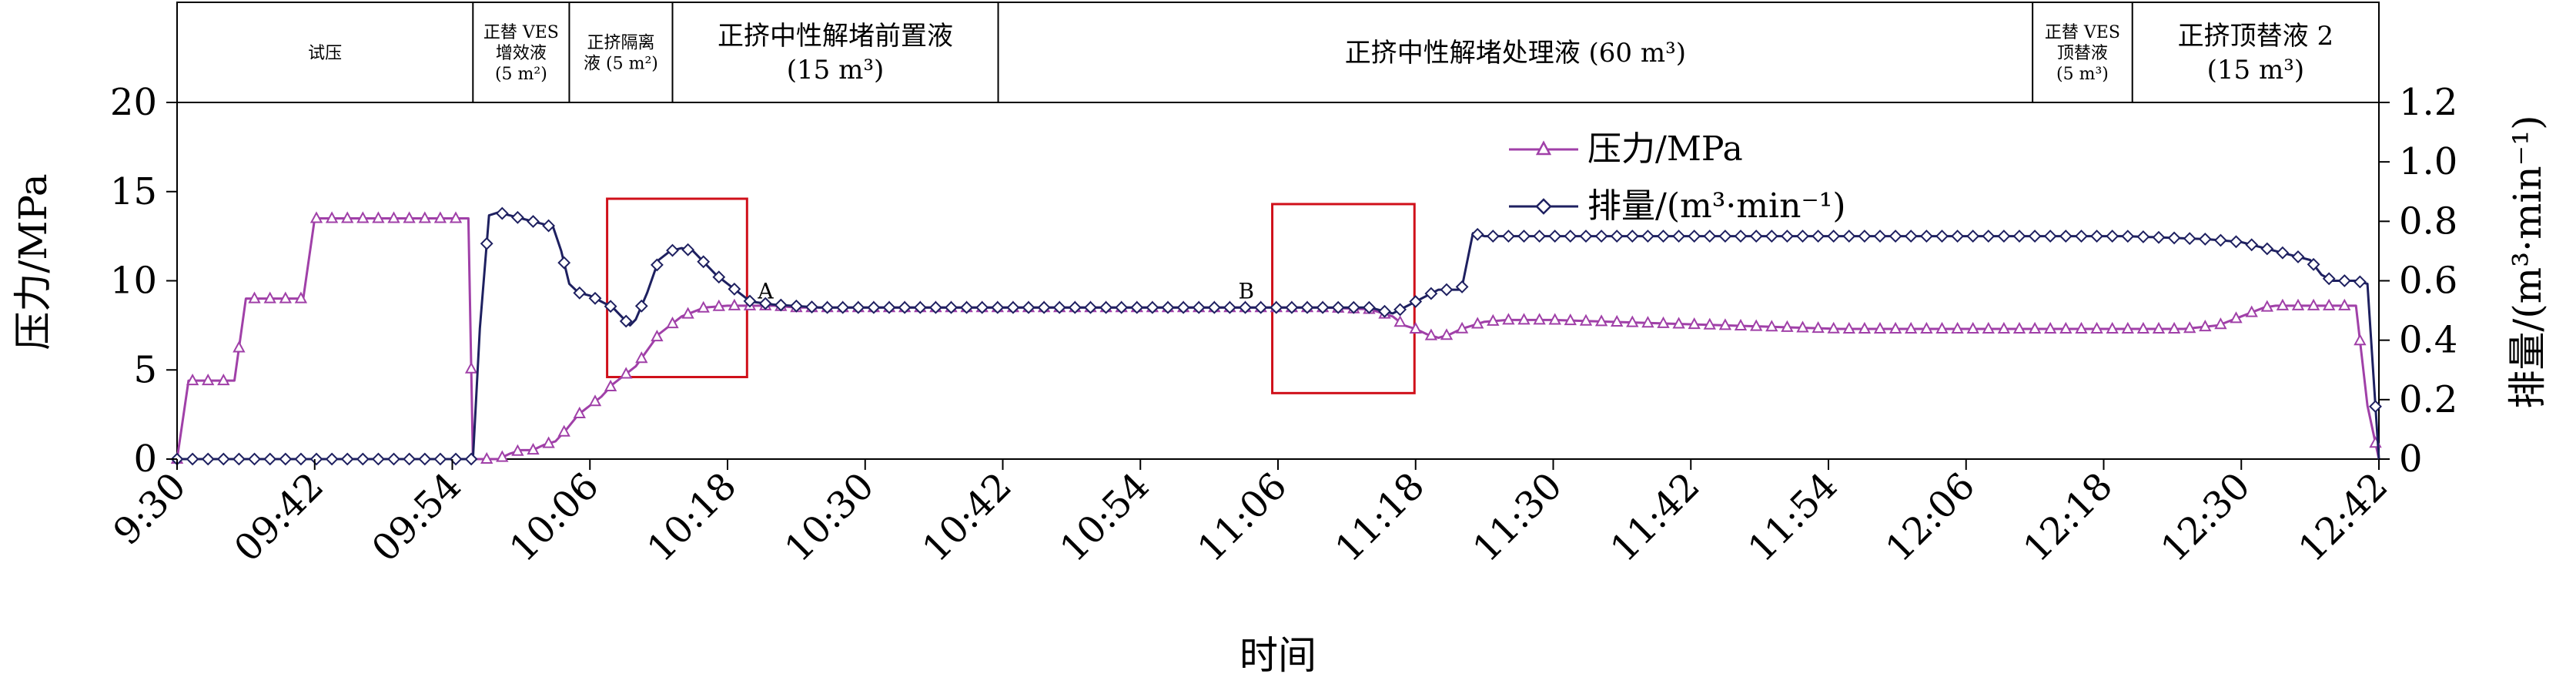 This screenshot has height=684, width=2576. Describe the element at coordinates (1678, 177) in the screenshot. I see `legend: 压力/MPa 排量/(m³·min⁻¹)` at that location.